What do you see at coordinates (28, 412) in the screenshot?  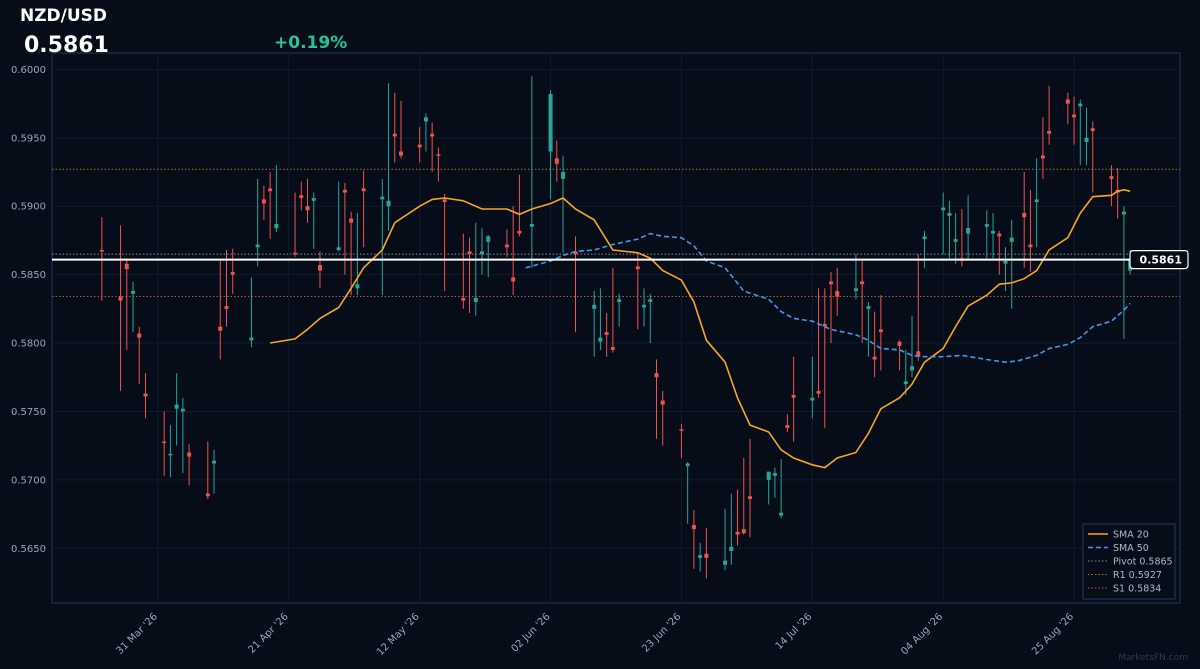 I see `y-tick-label: 0.5750` at bounding box center [28, 412].